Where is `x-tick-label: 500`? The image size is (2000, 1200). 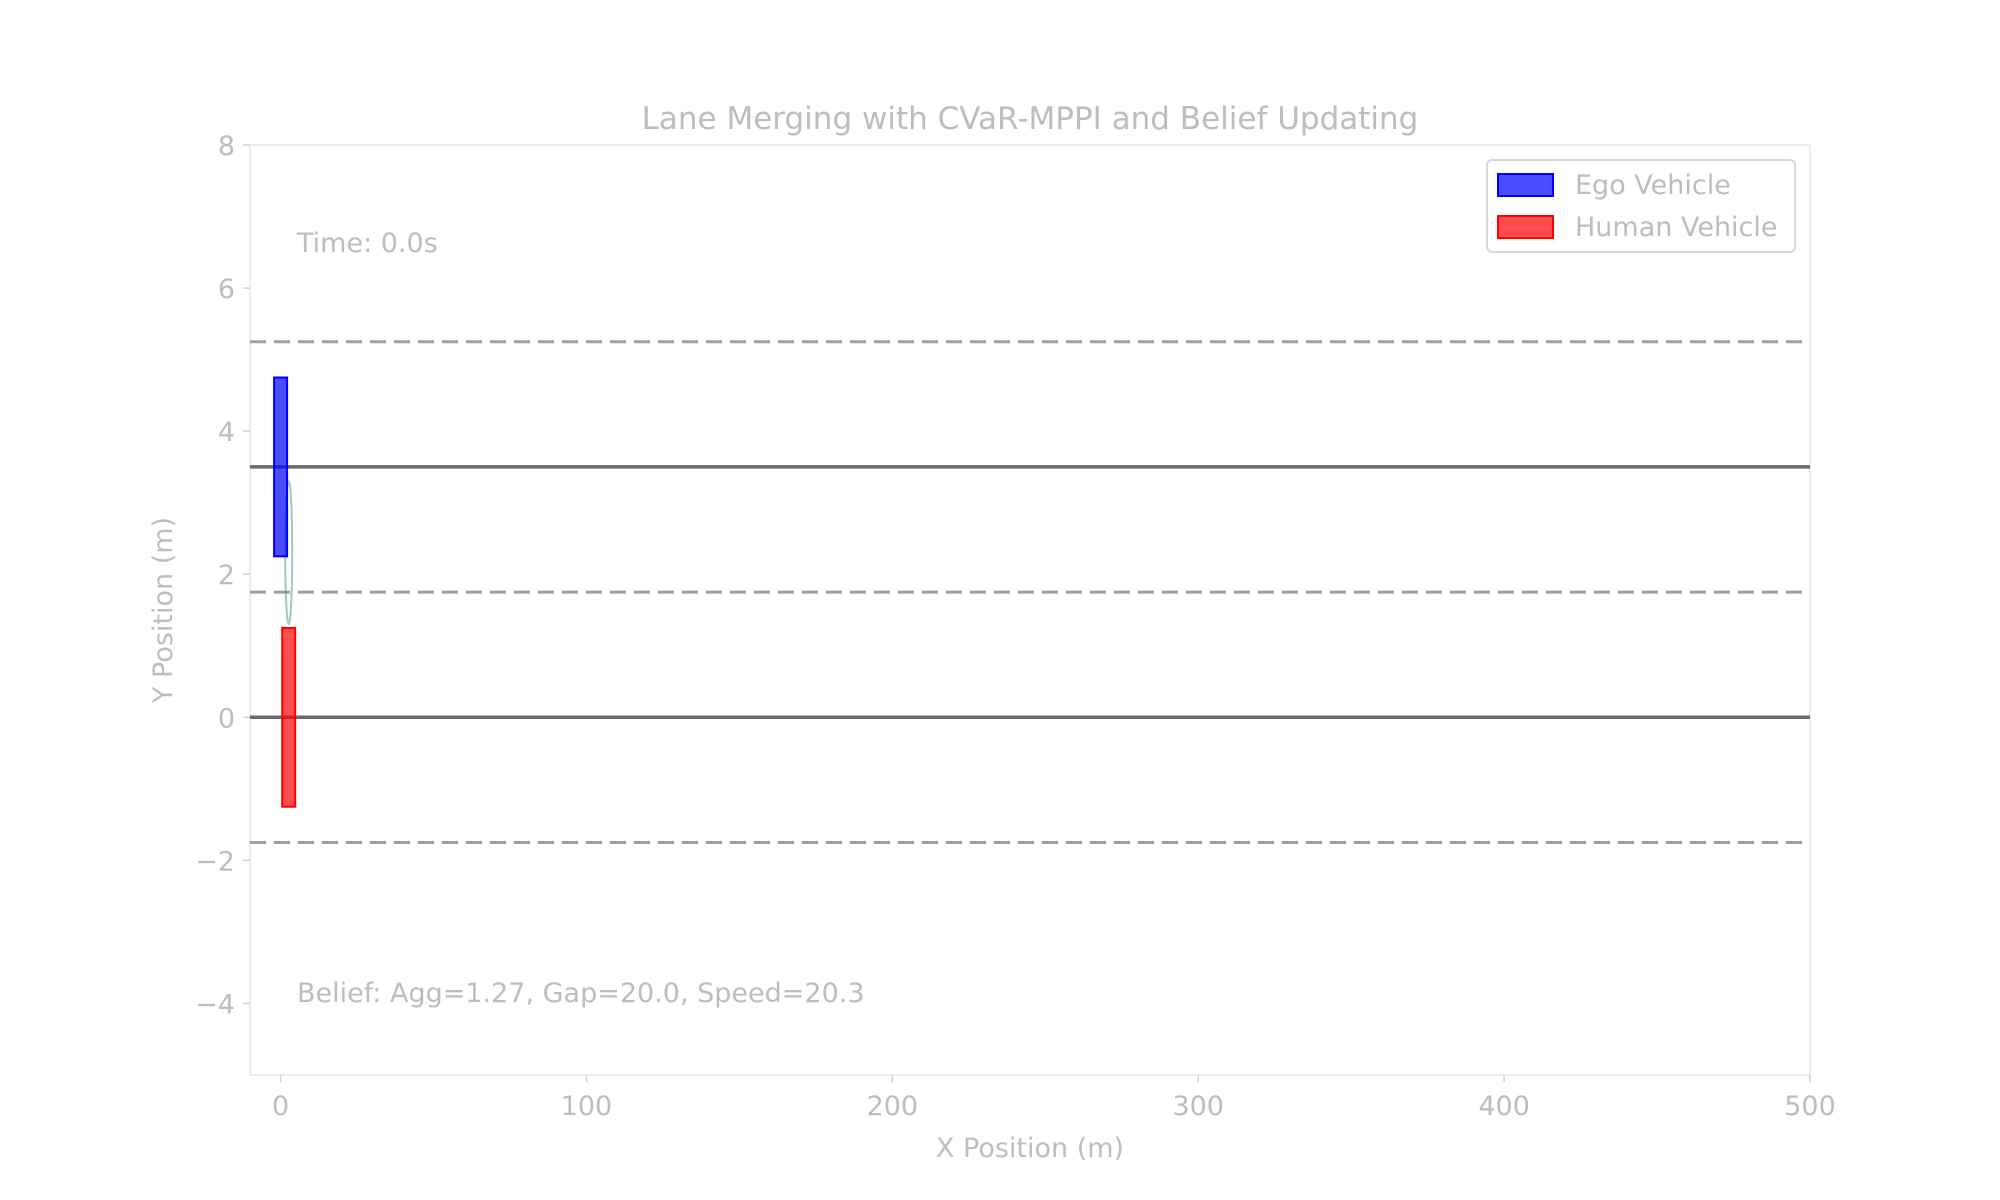 x-tick-label: 500 is located at coordinates (1810, 1106).